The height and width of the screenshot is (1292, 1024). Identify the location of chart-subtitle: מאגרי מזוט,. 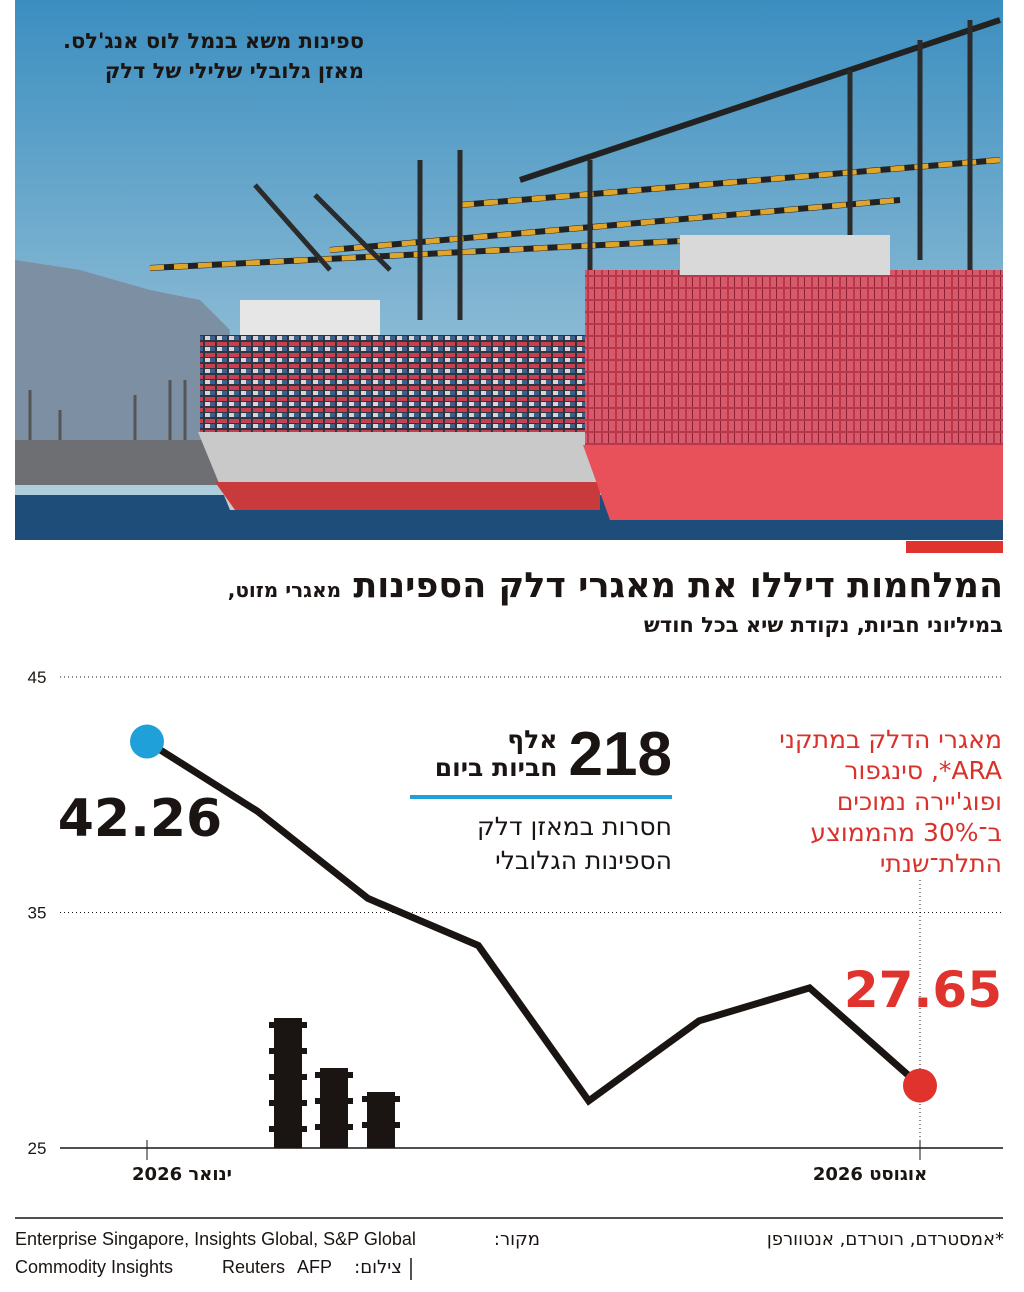
(284, 590).